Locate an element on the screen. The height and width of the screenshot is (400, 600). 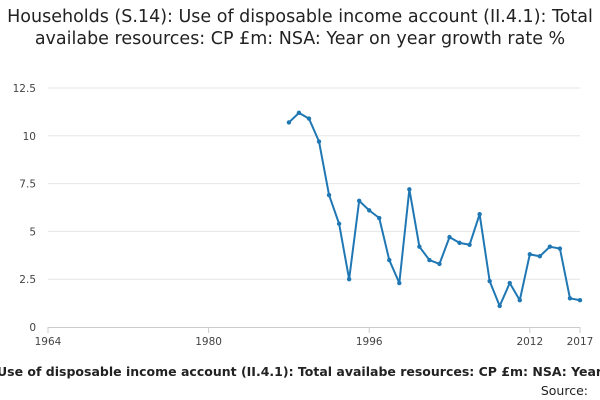
y-tick-label: 7.5 is located at coordinates (27, 185).